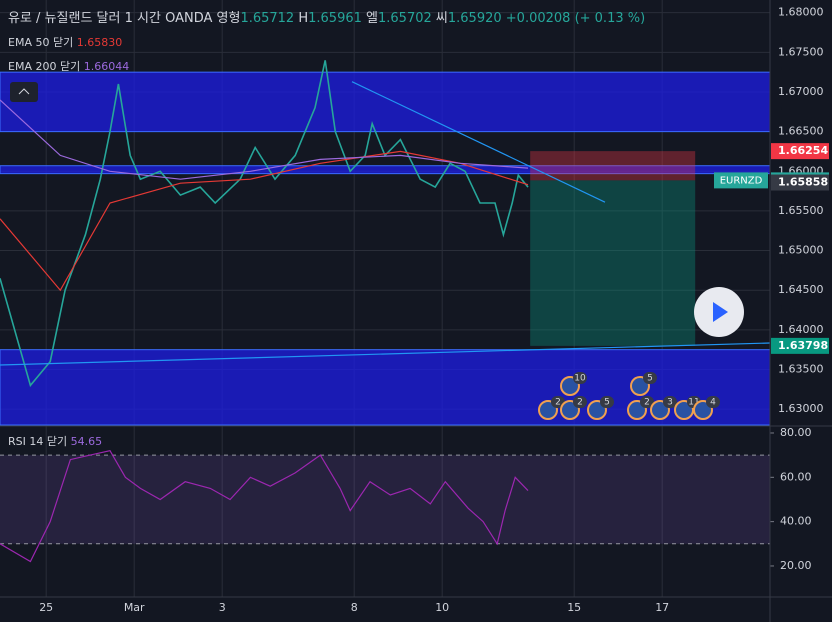  I want to click on indicator-name: EMA 200 닫기, so click(44, 66).